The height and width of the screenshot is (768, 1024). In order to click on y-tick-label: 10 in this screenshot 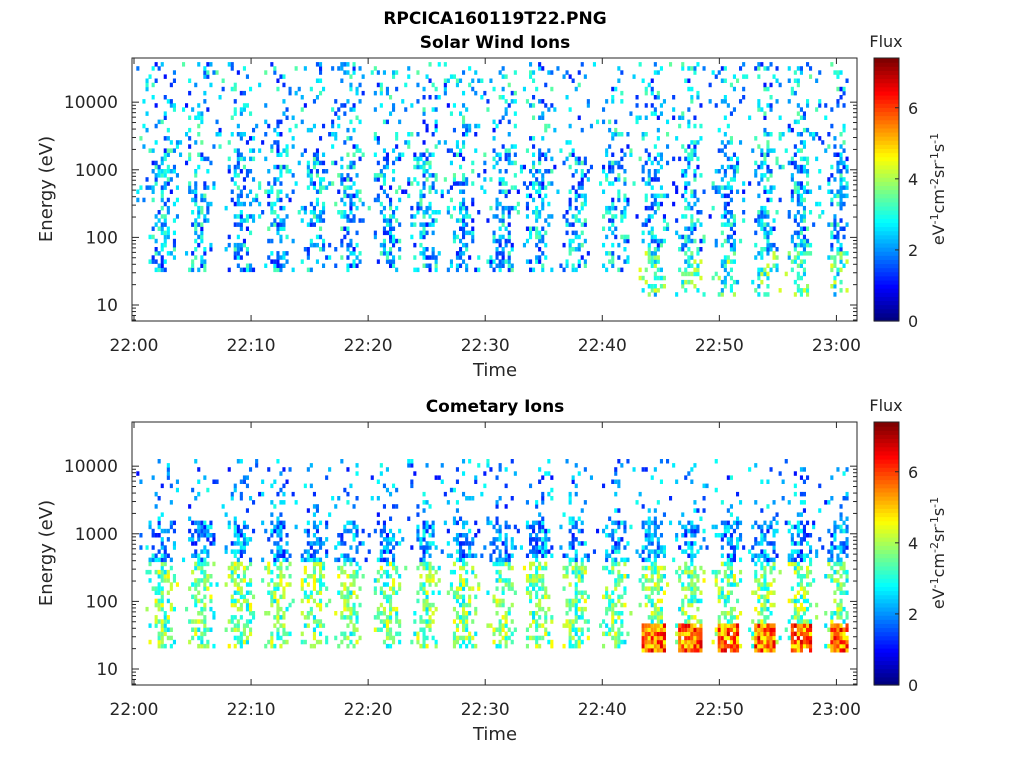, I will do `click(107, 306)`.